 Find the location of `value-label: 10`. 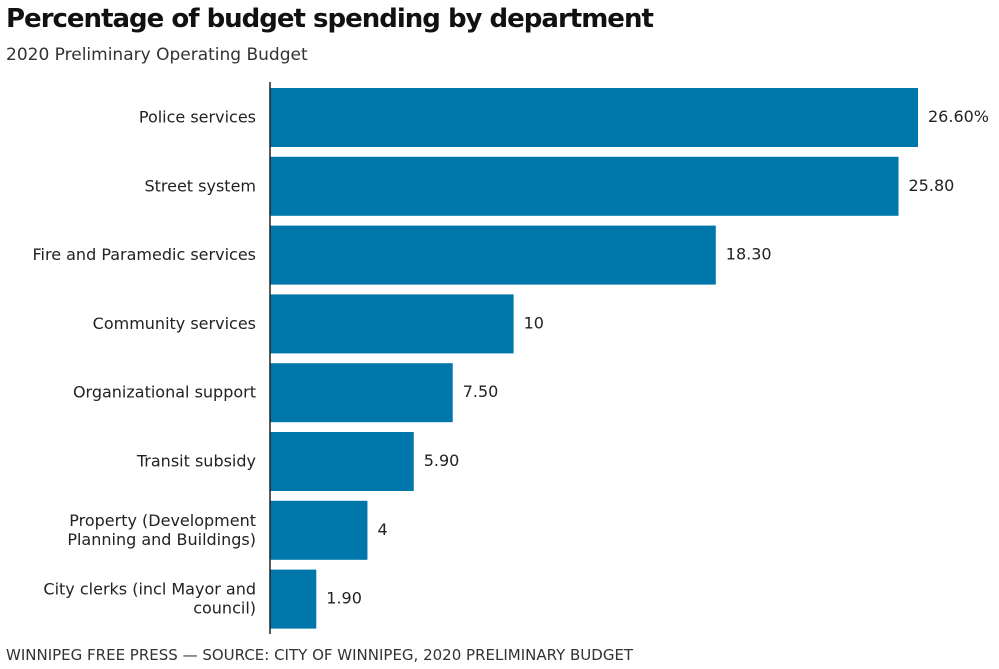

value-label: 10 is located at coordinates (534, 322).